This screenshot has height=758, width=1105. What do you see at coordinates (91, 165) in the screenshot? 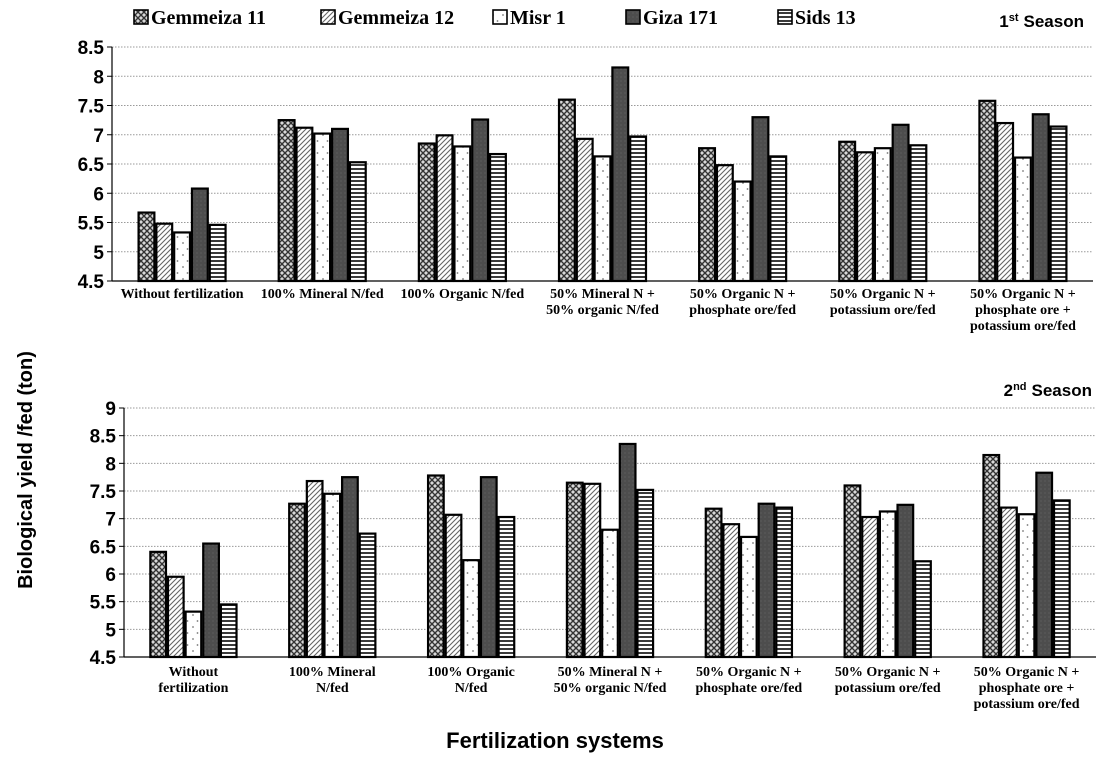
I see `y-tick-label: 6.5` at bounding box center [91, 165].